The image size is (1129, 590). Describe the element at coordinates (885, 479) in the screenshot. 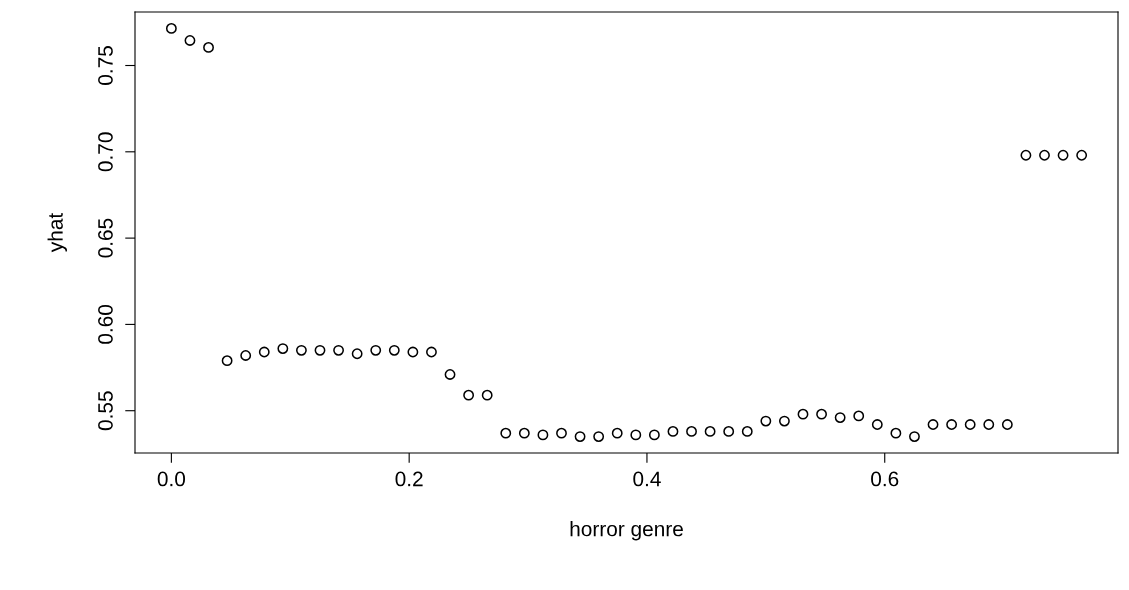

I see `x-tick-label: 0.6` at that location.